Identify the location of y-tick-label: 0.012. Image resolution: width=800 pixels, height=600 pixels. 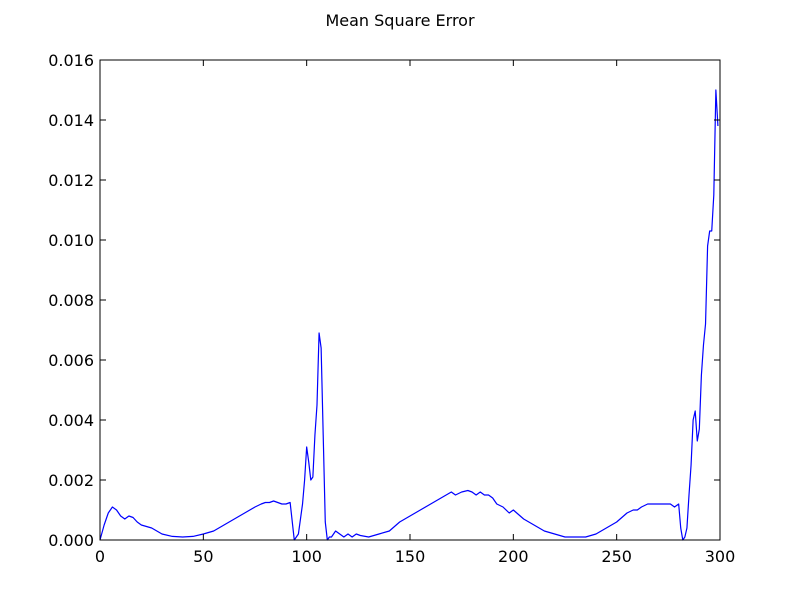
(71, 180).